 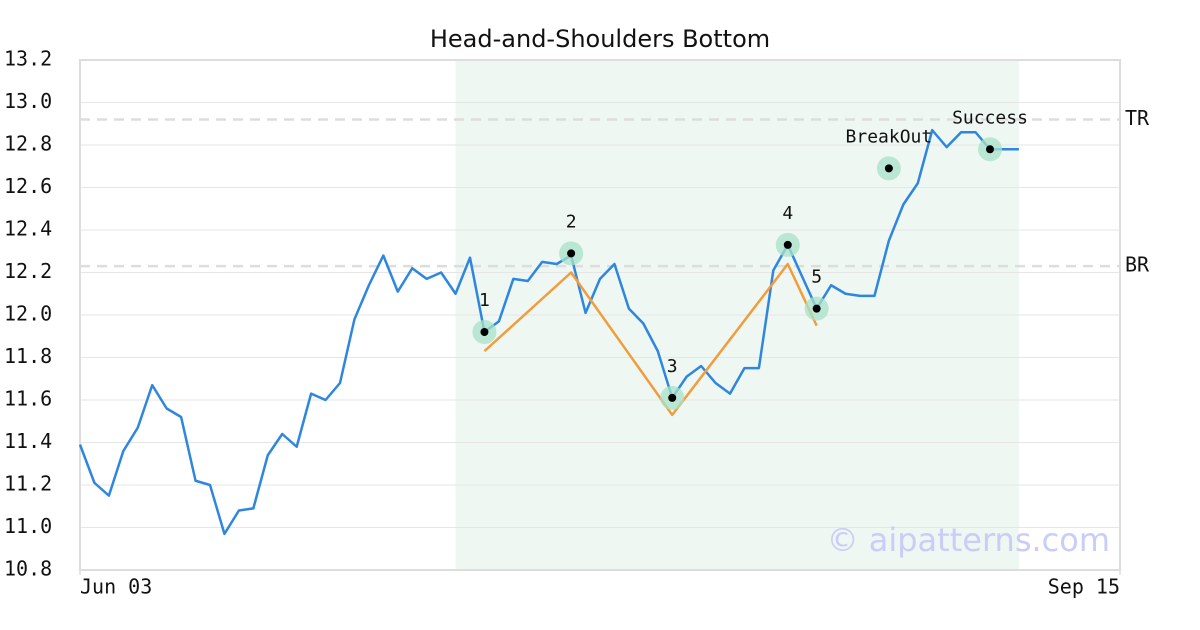 What do you see at coordinates (28, 314) in the screenshot?
I see `y-tick-label: 12.0` at bounding box center [28, 314].